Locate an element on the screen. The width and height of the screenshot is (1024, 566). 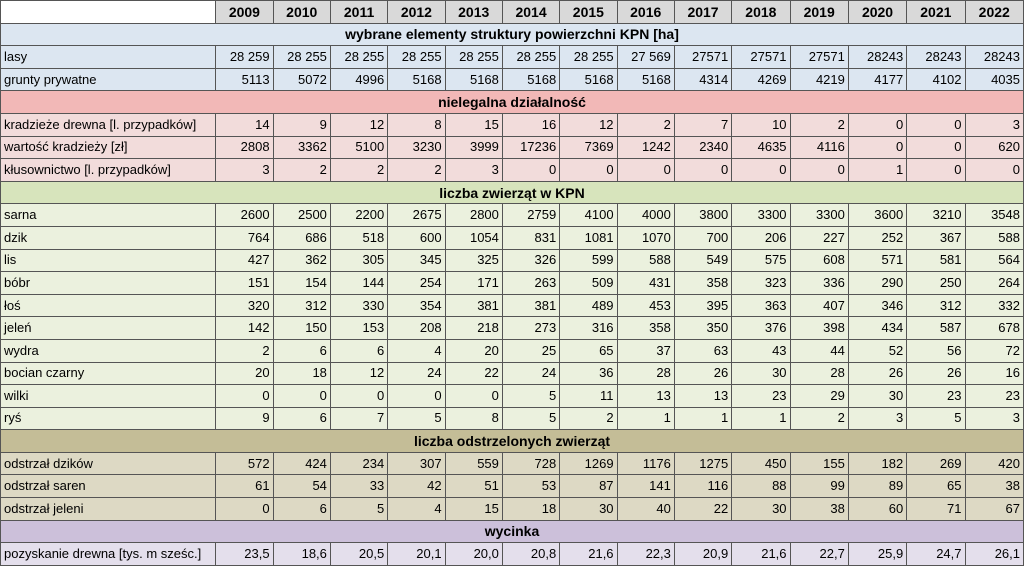
value-cell: 18,6 is located at coordinates (301, 554).